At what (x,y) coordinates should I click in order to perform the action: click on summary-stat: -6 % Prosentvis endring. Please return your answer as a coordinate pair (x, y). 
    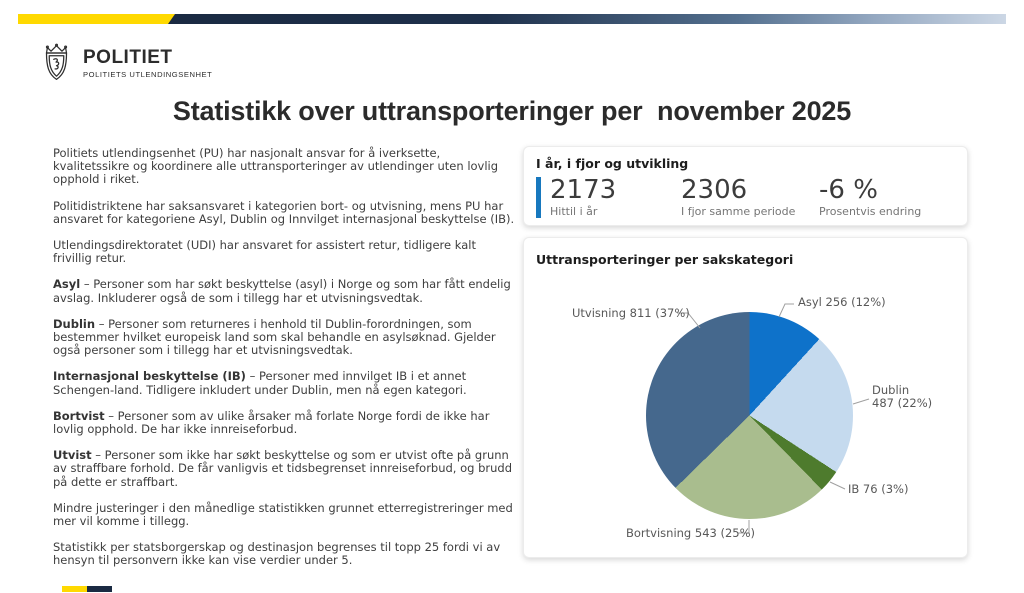
    Looking at the image, I should click on (870, 197).